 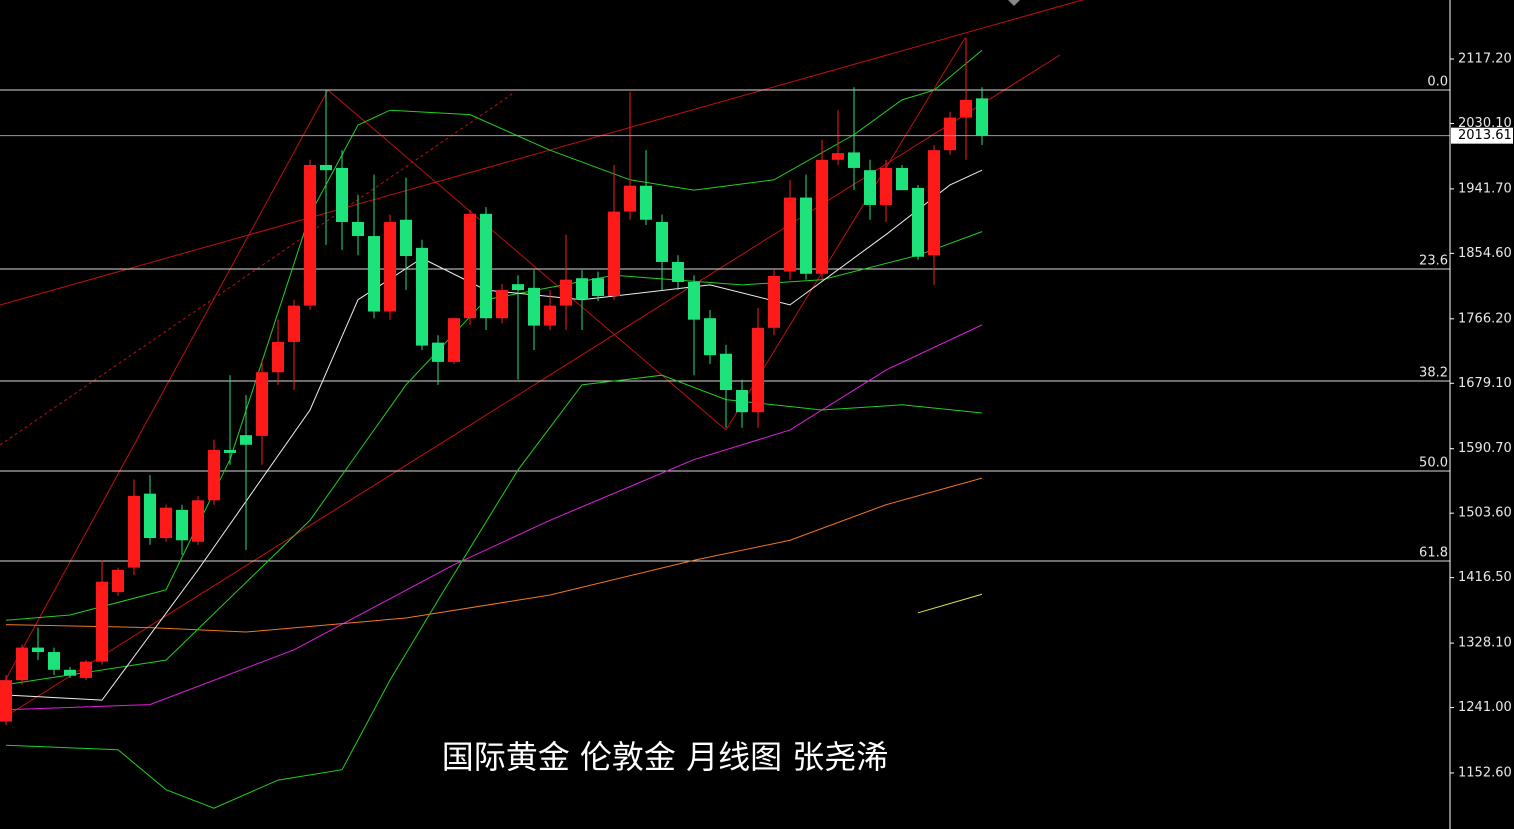 I want to click on fib-label: 38.2, so click(x=1433, y=372).